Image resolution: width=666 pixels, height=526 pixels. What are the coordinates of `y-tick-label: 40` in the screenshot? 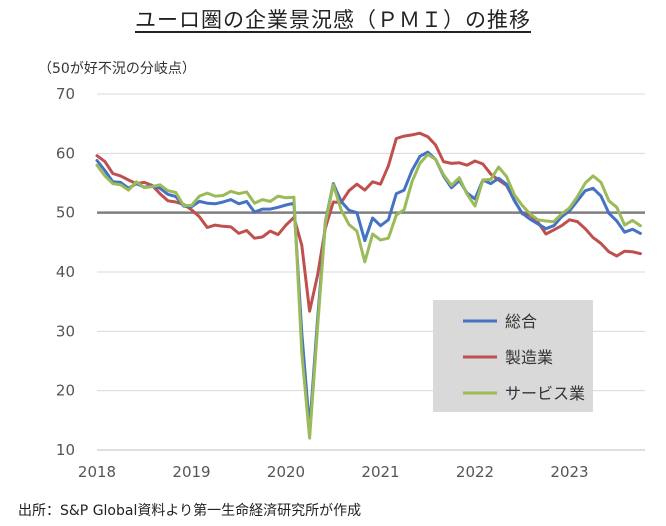 It's located at (65, 272).